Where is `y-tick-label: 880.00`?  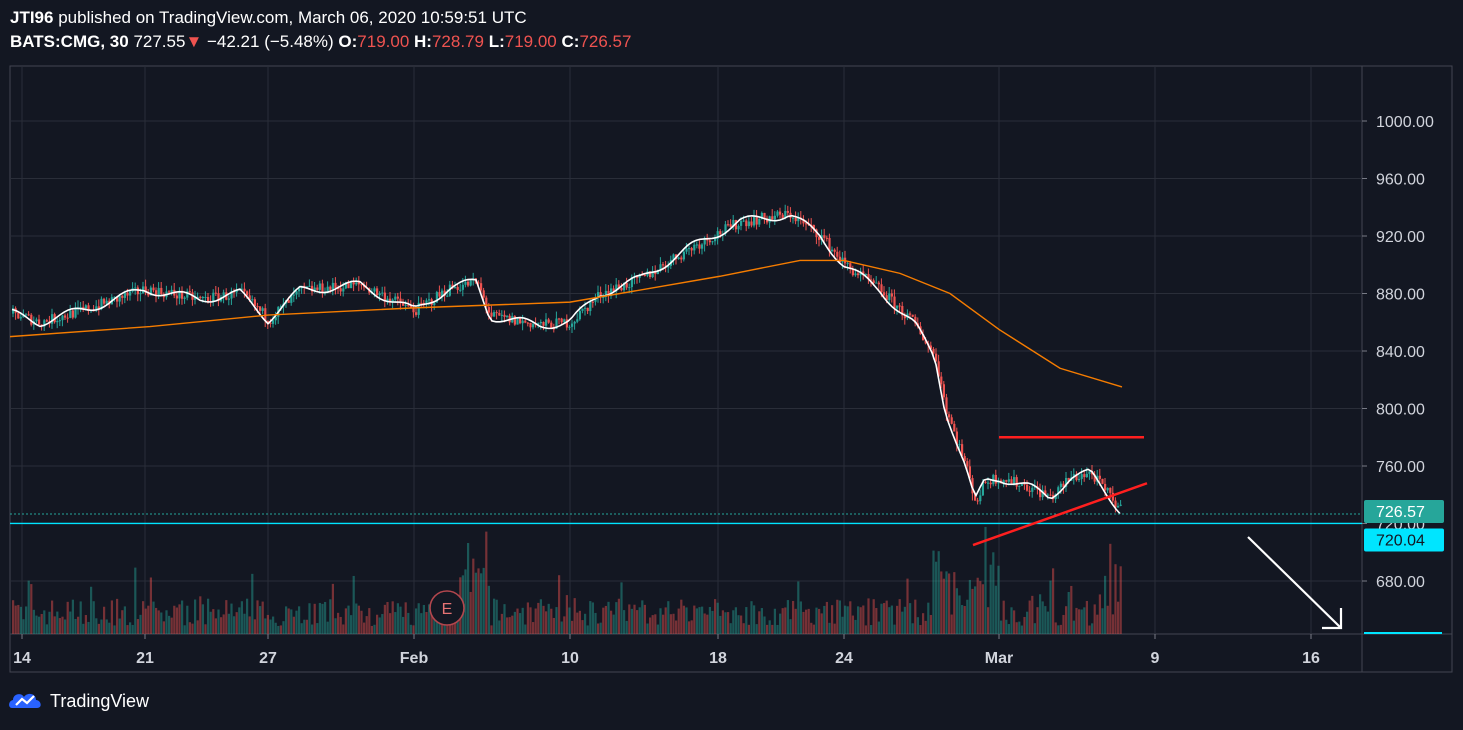 y-tick-label: 880.00 is located at coordinates (1400, 295).